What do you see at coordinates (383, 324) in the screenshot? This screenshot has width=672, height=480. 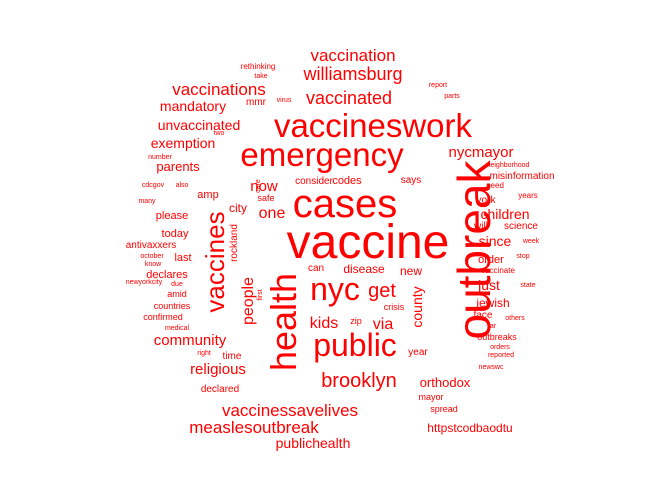 I see `word-via: via` at bounding box center [383, 324].